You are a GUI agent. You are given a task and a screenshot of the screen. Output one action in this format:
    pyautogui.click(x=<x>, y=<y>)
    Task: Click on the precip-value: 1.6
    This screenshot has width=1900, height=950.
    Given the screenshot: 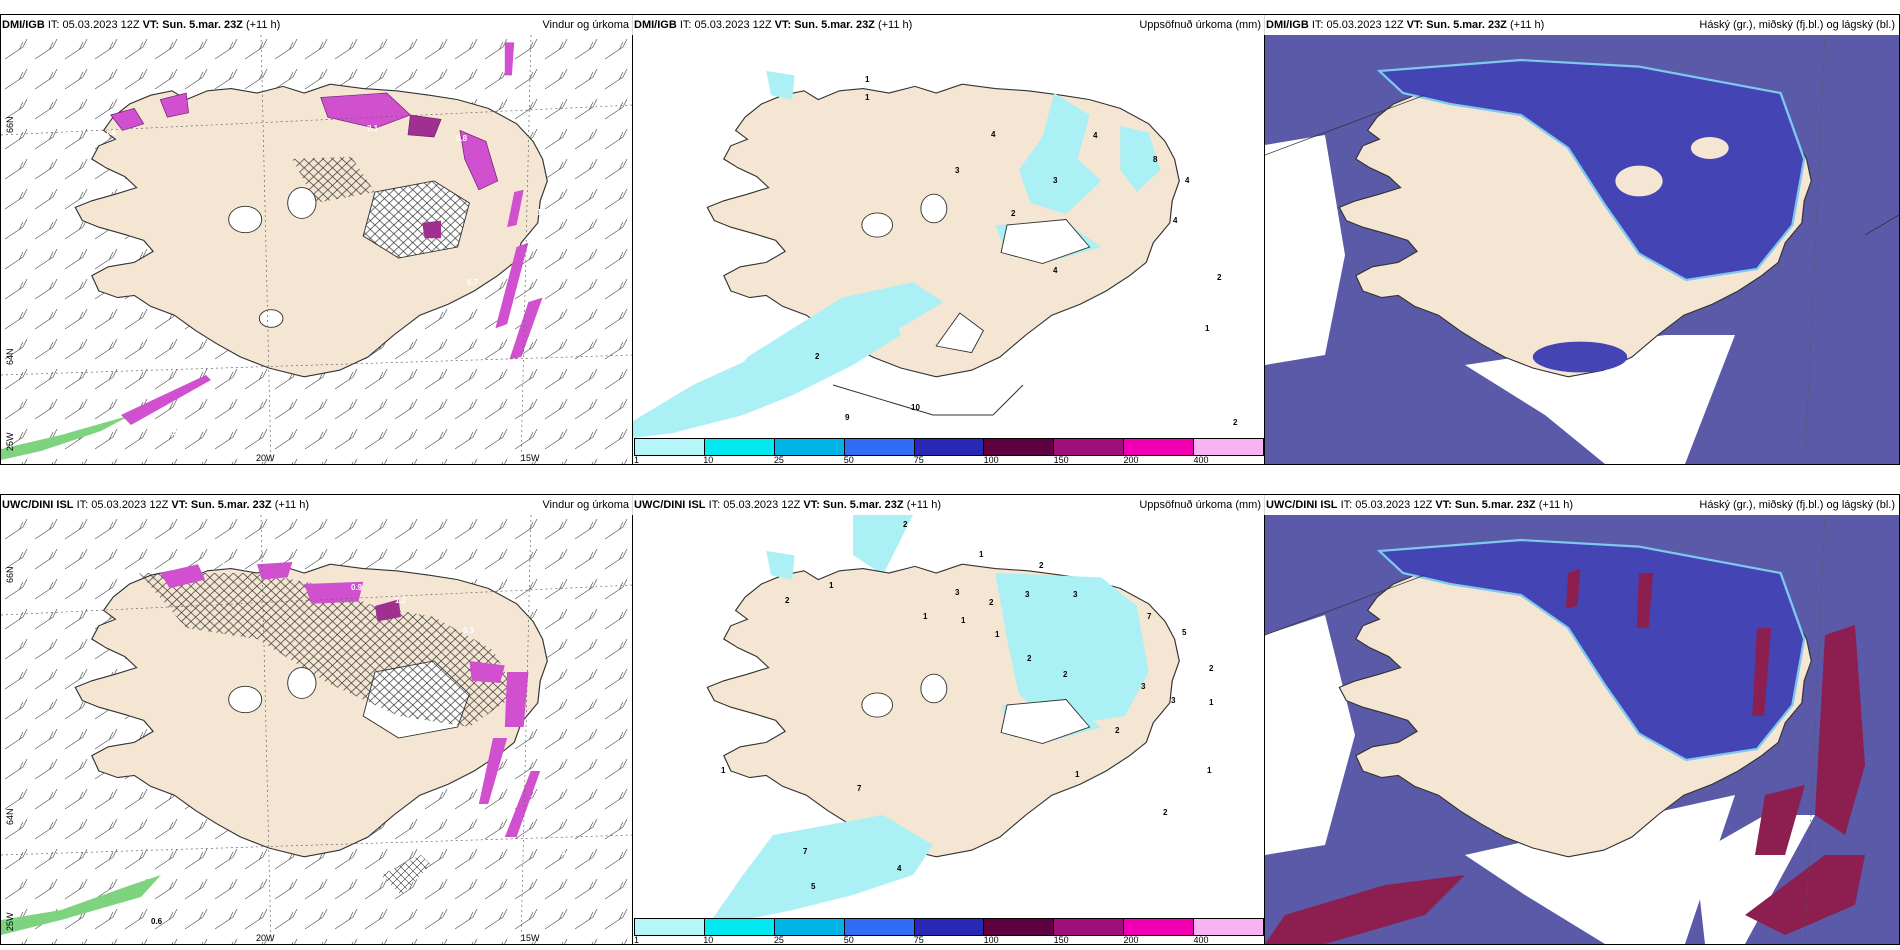 What is the action you would take?
    pyautogui.click(x=111, y=132)
    